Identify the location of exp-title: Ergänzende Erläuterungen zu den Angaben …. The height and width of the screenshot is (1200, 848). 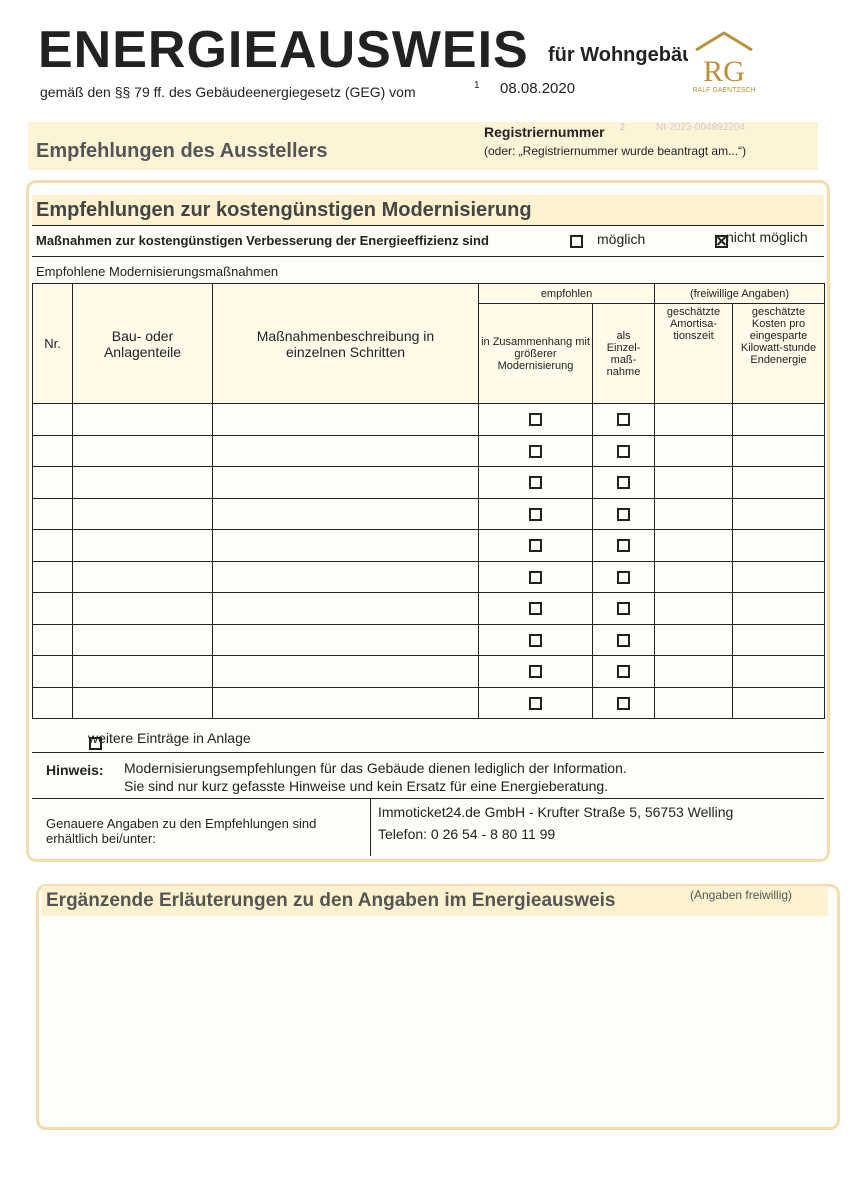
(331, 900).